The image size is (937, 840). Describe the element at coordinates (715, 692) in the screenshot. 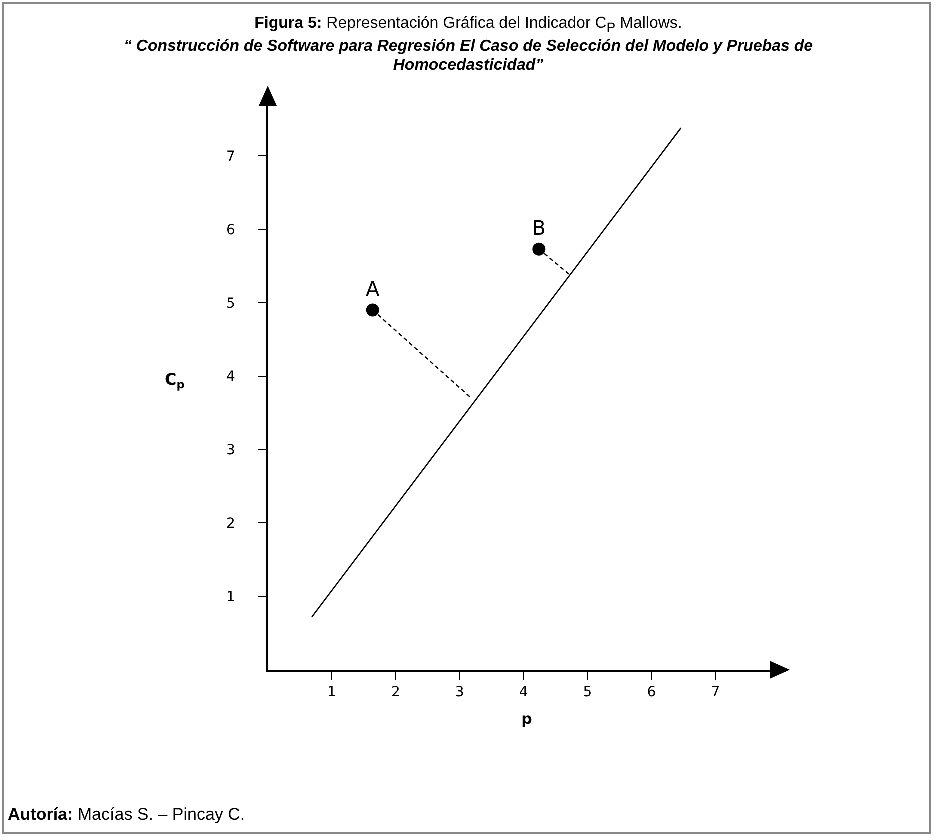

I see `x-tick-label: 7` at that location.